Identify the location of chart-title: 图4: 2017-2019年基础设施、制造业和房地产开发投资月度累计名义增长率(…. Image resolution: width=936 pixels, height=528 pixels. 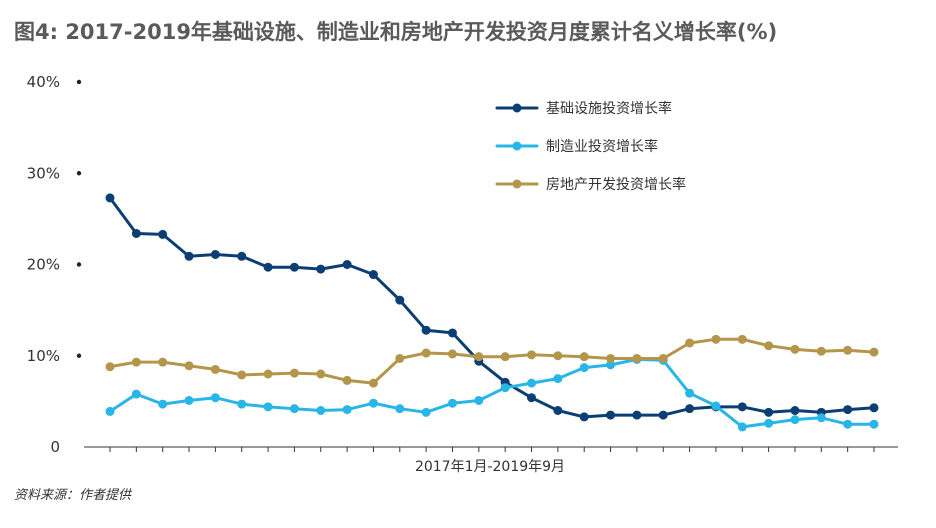
(396, 32).